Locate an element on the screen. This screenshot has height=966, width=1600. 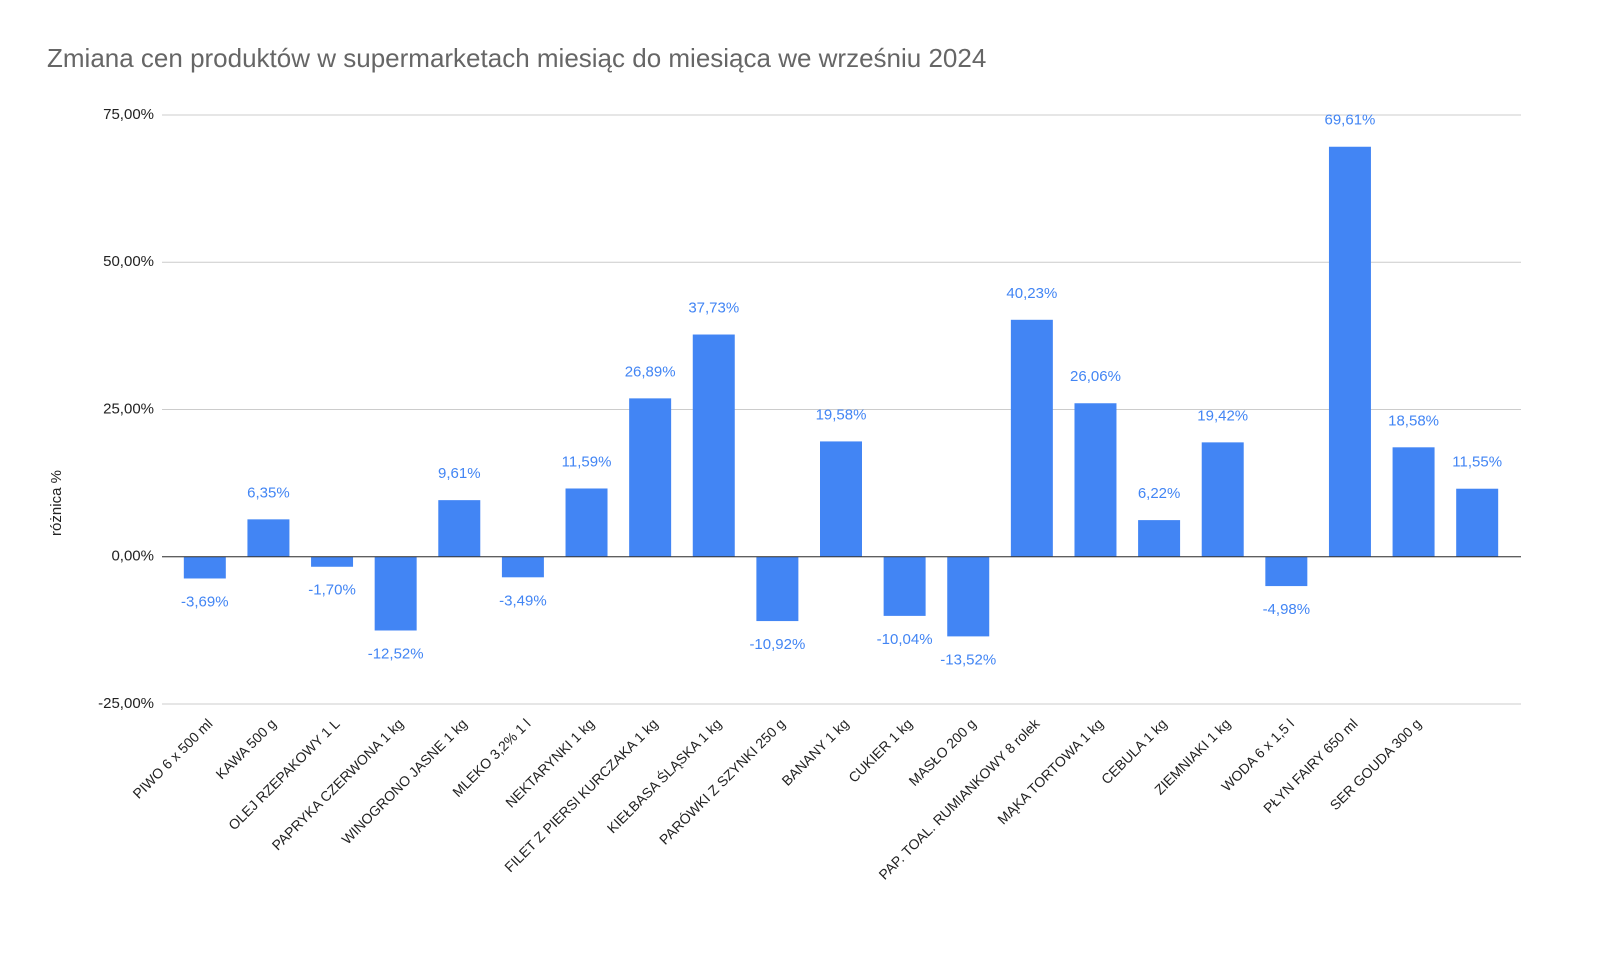
data-label: 19,42% is located at coordinates (1222, 415).